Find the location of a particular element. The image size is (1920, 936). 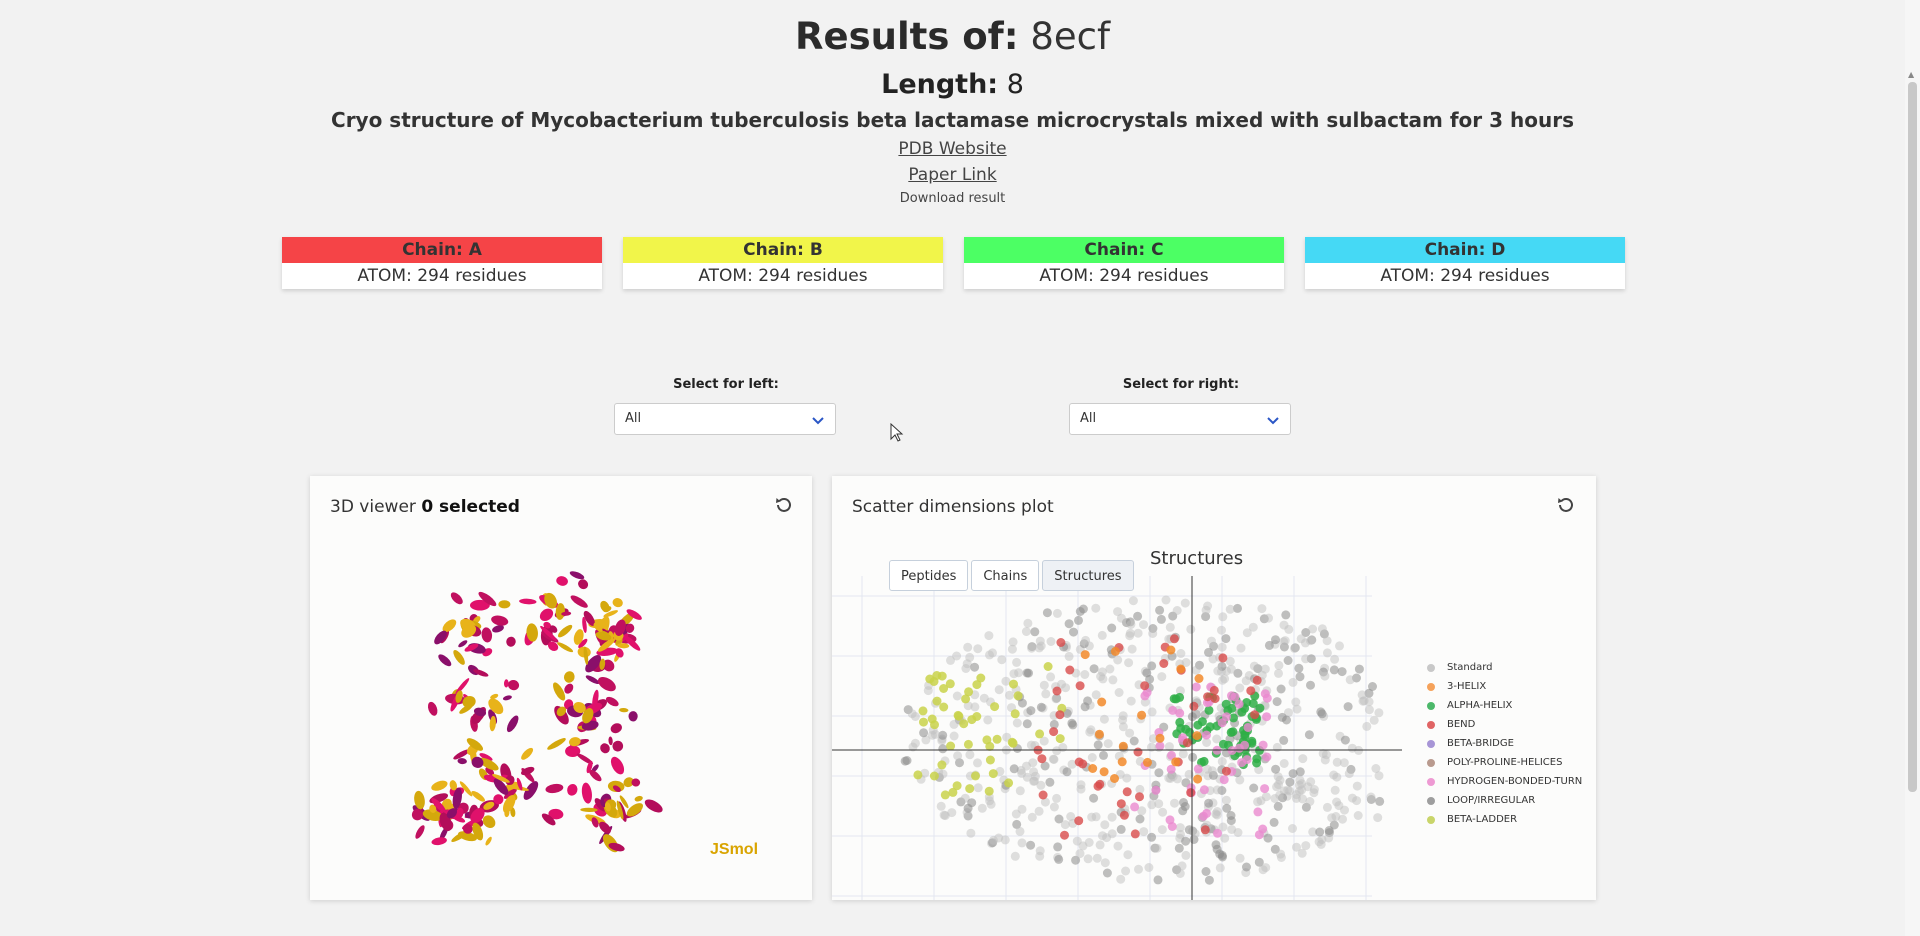

paper-link: Paper Link is located at coordinates (952, 175).